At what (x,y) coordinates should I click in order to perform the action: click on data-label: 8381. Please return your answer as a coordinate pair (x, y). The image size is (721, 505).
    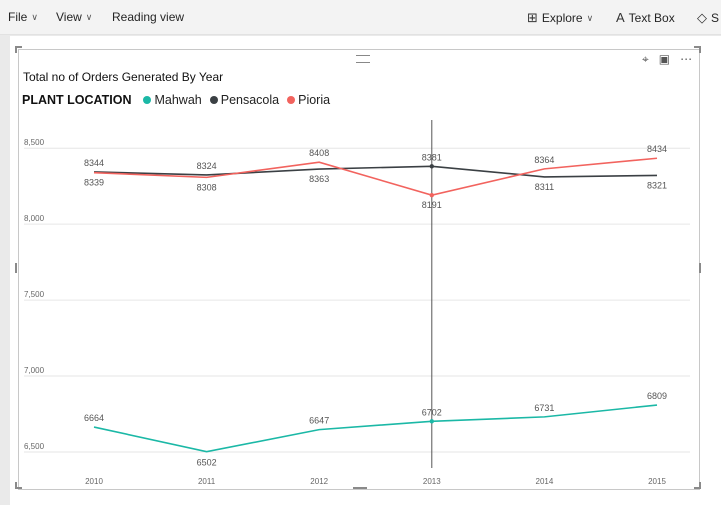
    Looking at the image, I should click on (432, 157).